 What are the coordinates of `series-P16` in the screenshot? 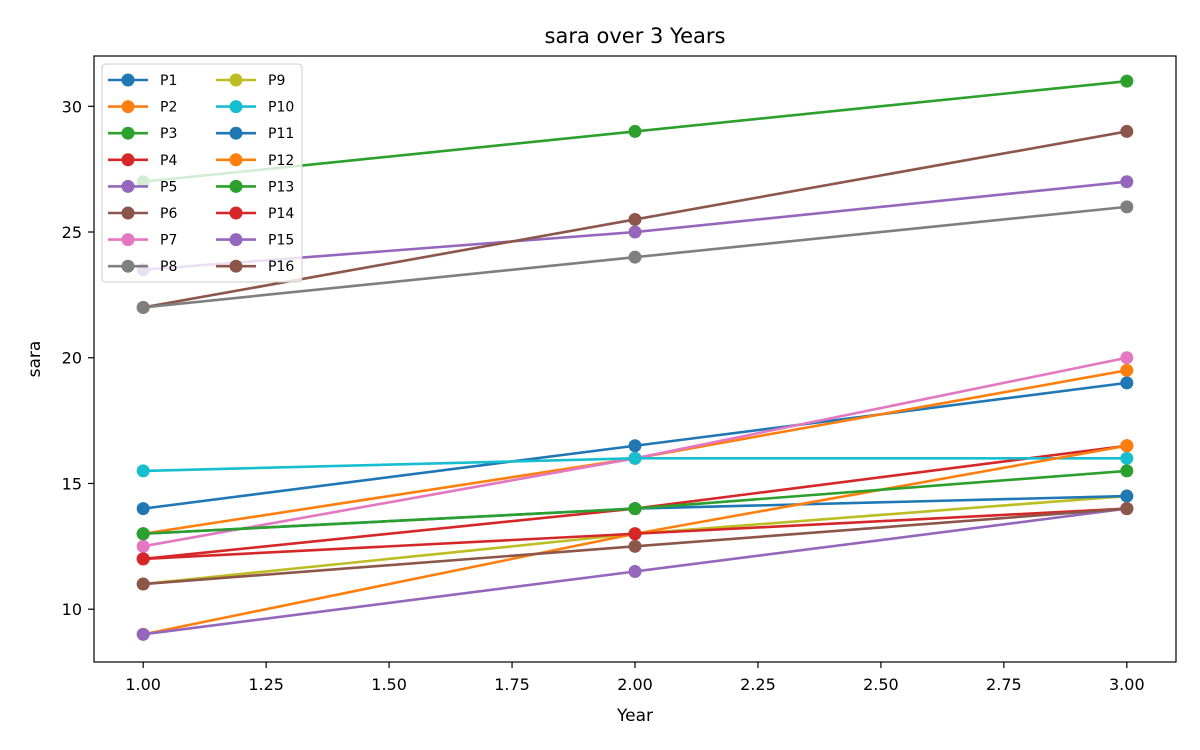 It's located at (635, 546).